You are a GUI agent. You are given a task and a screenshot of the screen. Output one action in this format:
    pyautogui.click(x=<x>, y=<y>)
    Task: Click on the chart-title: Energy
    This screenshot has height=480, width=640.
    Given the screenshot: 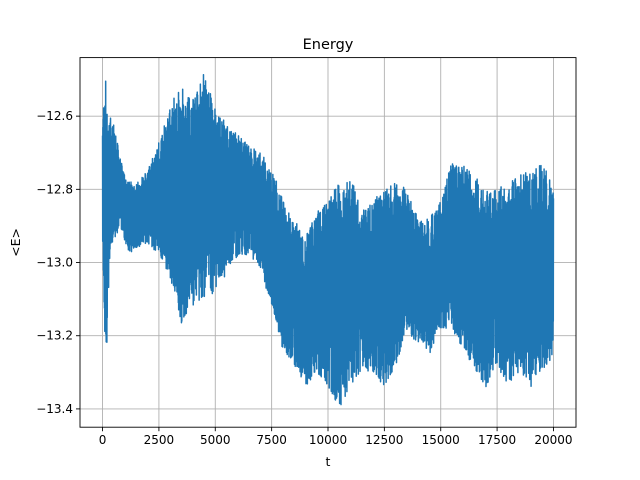 What is the action you would take?
    pyautogui.click(x=328, y=45)
    